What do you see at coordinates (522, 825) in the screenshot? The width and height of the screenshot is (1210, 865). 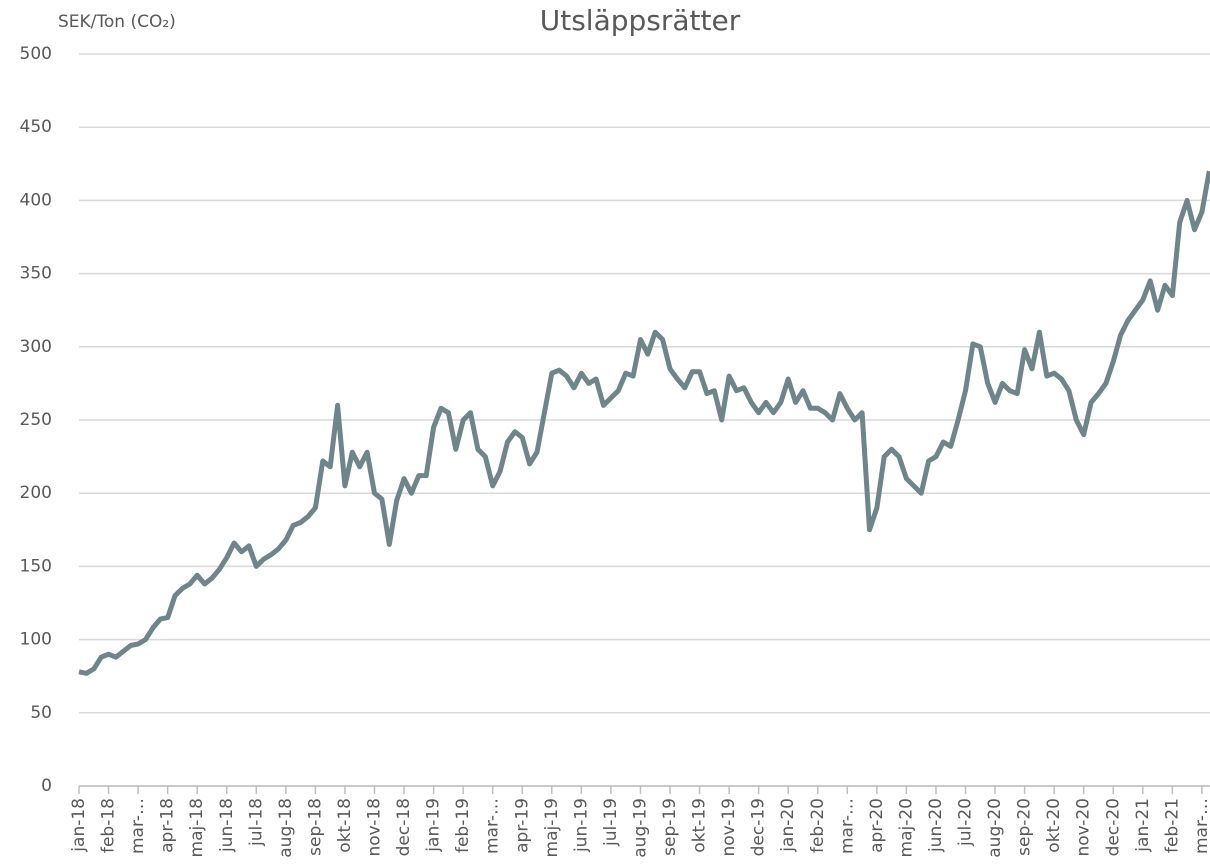 I see `x-tick-label: apr-19` at bounding box center [522, 825].